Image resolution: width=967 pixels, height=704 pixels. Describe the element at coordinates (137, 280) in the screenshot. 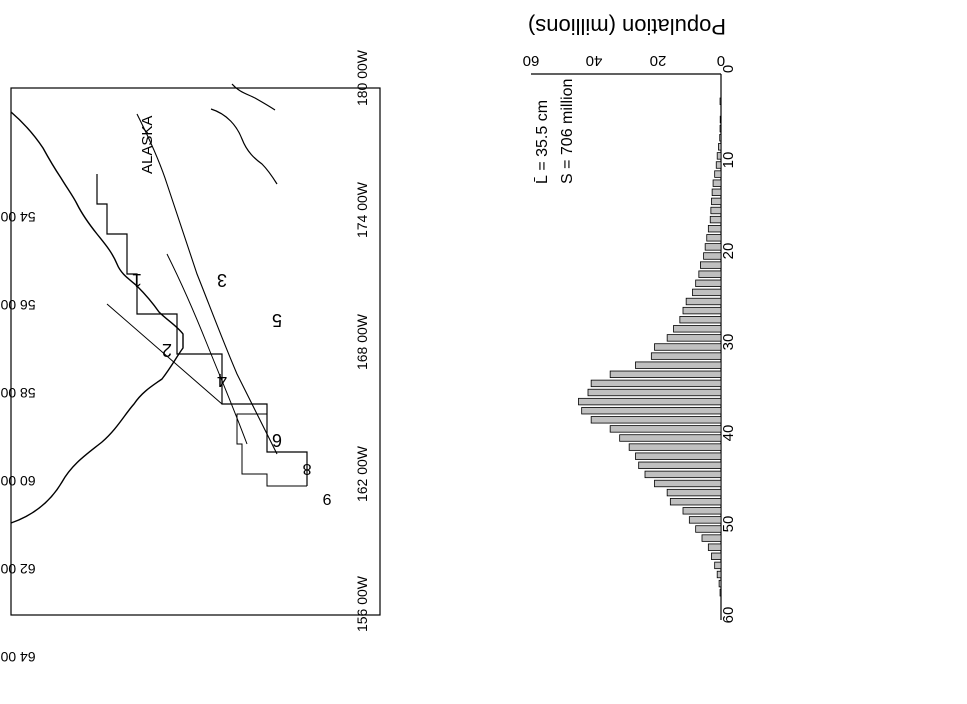

I see `stratum-label: 1` at that location.